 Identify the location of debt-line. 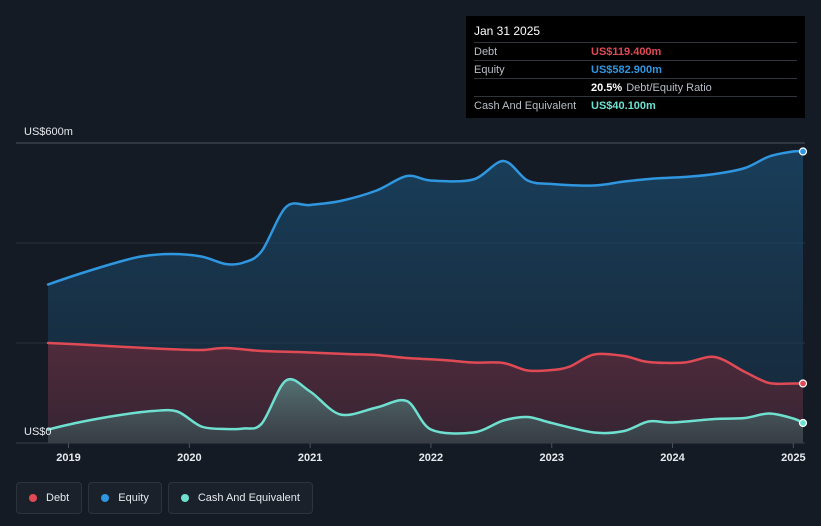
(425, 363).